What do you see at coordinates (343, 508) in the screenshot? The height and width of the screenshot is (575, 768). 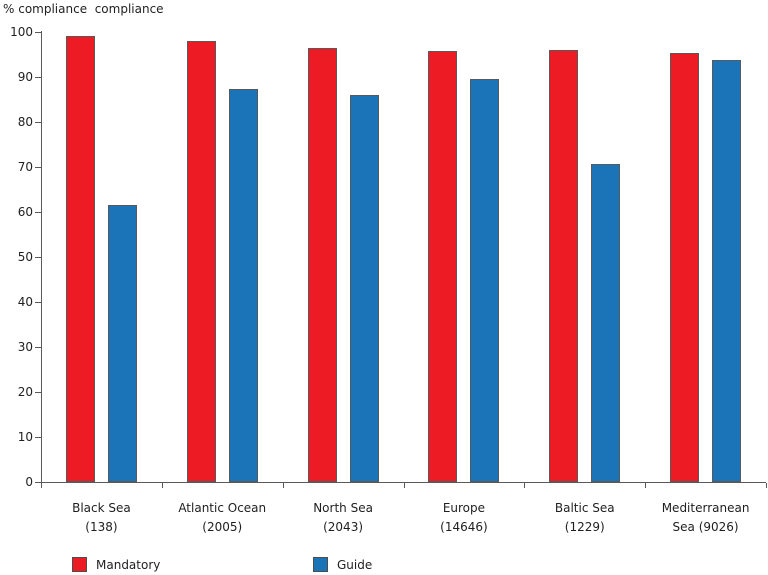 I see `x-category-label-line: North Sea` at bounding box center [343, 508].